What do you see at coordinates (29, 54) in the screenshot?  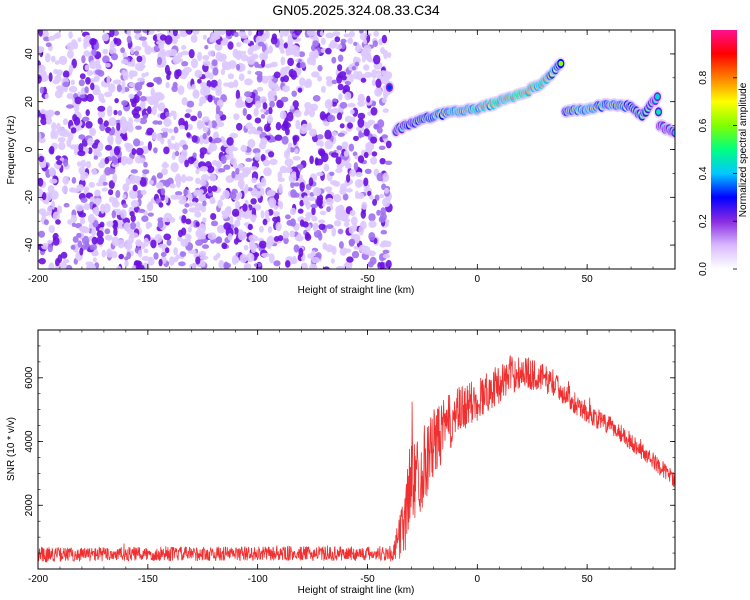 I see `y-tick-label: 40` at bounding box center [29, 54].